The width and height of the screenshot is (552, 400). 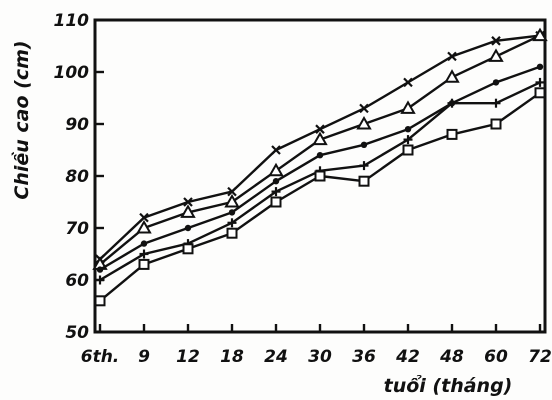 What do you see at coordinates (451, 357) in the screenshot?
I see `x-tick-label: 48` at bounding box center [451, 357].